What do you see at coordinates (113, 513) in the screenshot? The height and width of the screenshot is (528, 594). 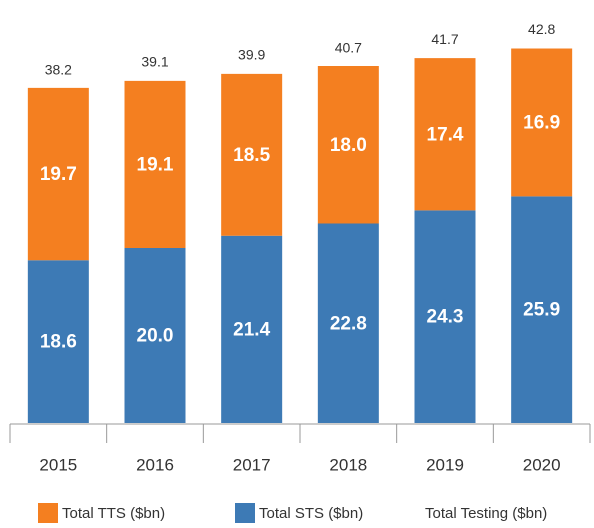 I see `legend-label: Total TTS ($bn)` at bounding box center [113, 513].